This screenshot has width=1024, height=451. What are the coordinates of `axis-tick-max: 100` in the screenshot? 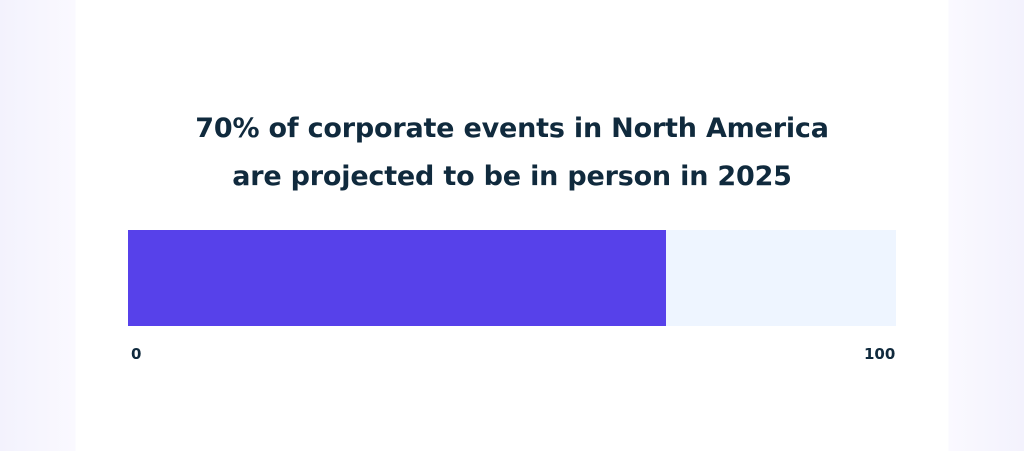 It's located at (880, 354).